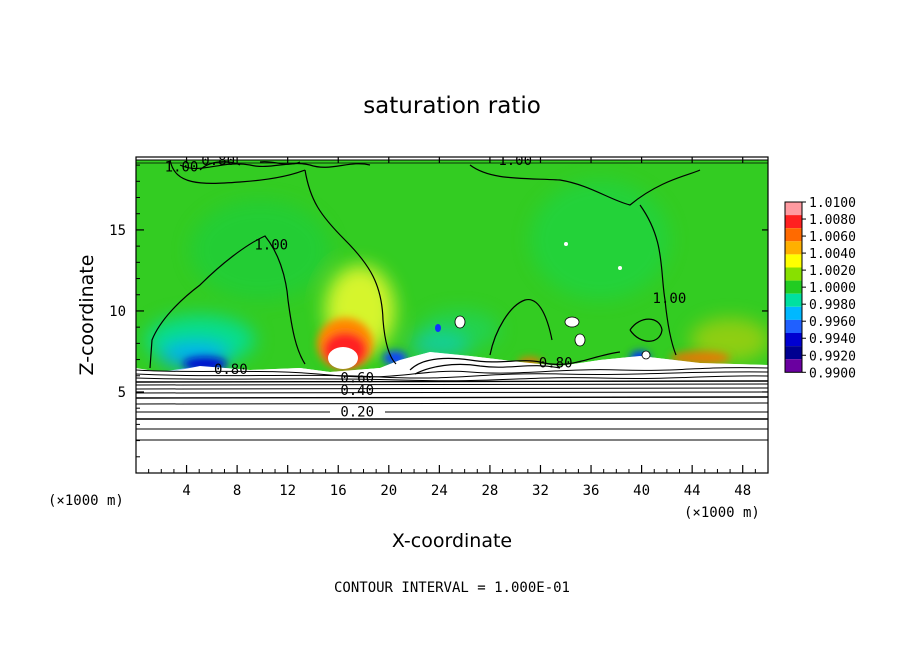 The width and height of the screenshot is (904, 654). What do you see at coordinates (832, 288) in the screenshot?
I see `colorbar-label: 1.0000` at bounding box center [832, 288].